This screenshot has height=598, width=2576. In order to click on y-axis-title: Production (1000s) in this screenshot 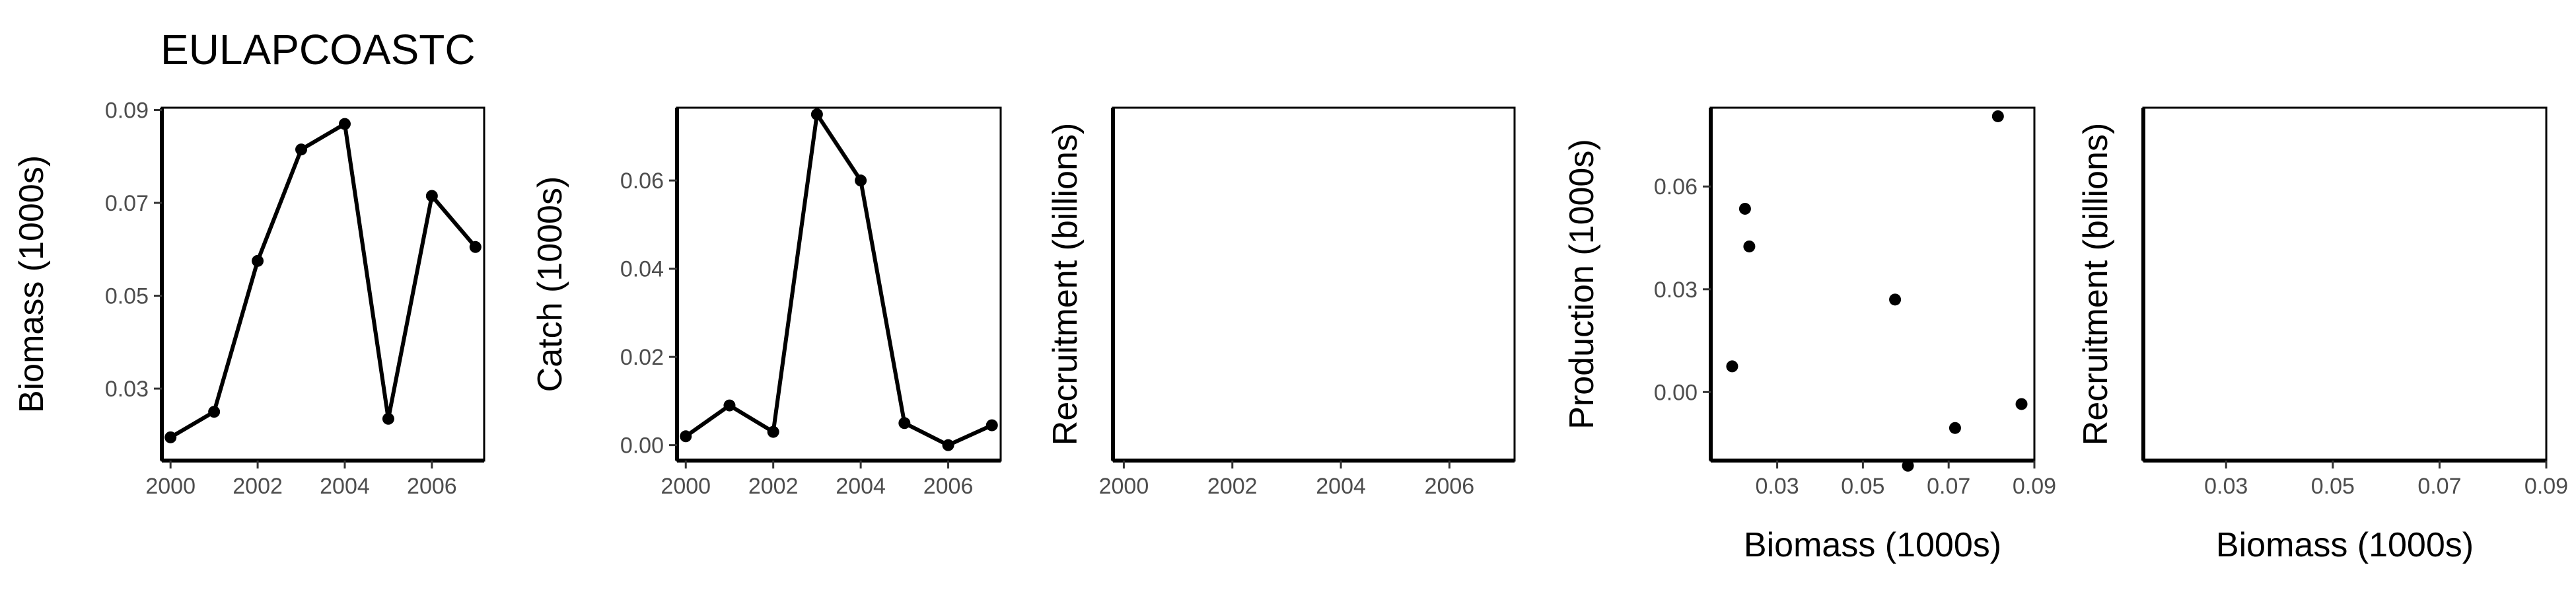, I will do `click(1582, 284)`.